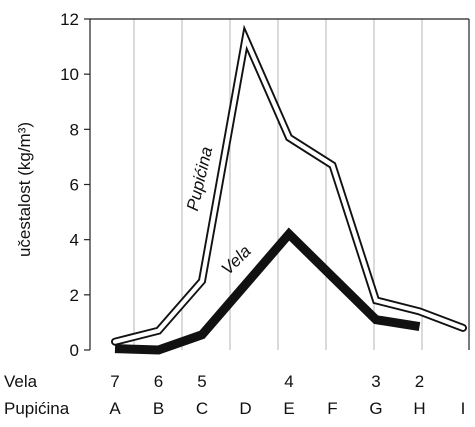 The width and height of the screenshot is (475, 427). Describe the element at coordinates (74, 295) in the screenshot. I see `y-tick-label: 2` at that location.